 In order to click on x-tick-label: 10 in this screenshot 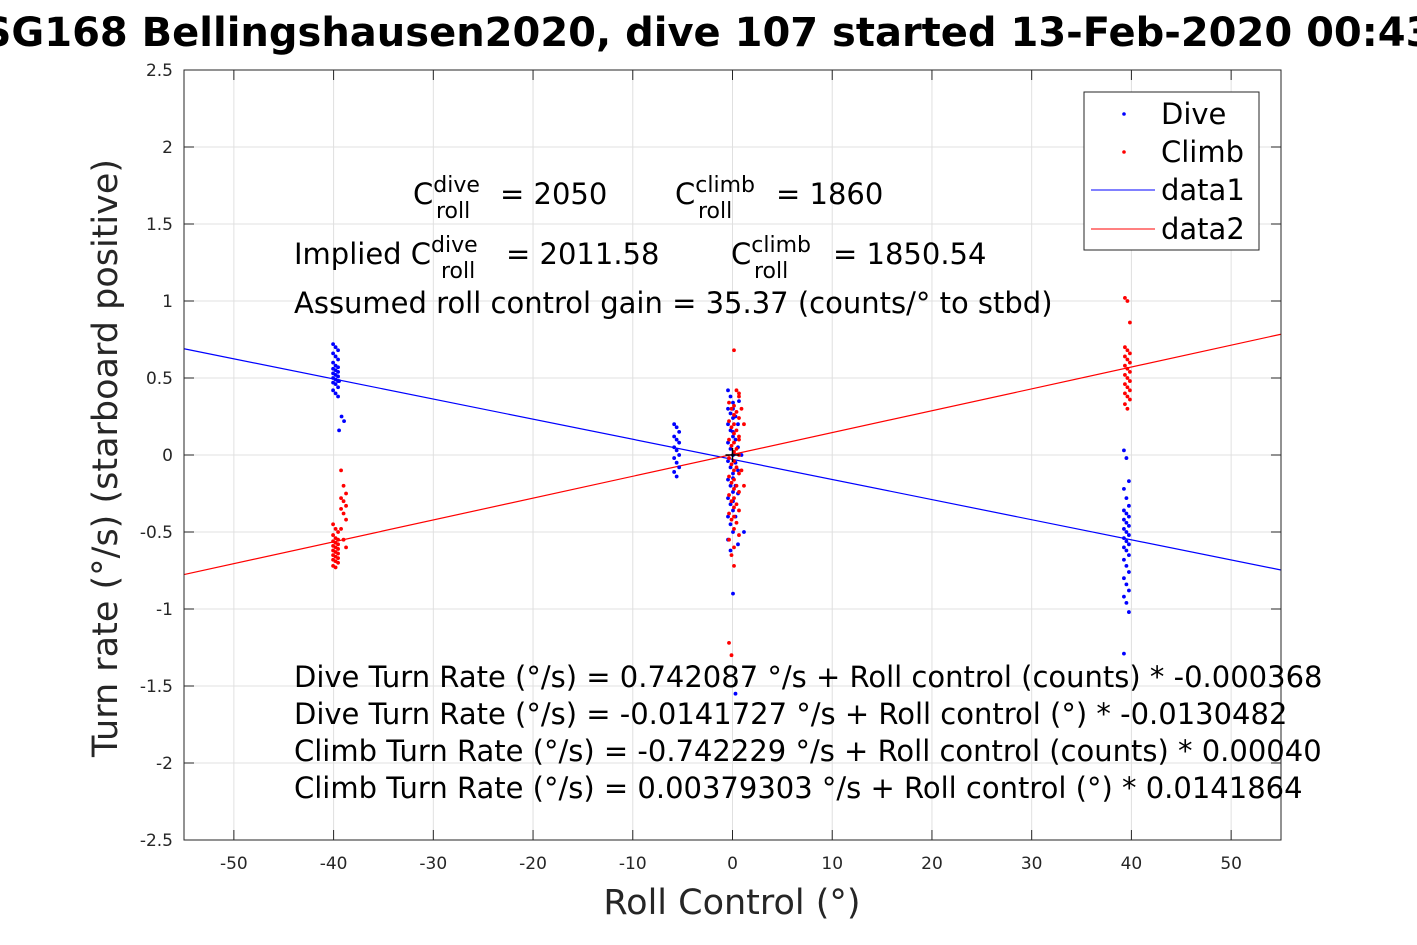, I will do `click(832, 864)`.